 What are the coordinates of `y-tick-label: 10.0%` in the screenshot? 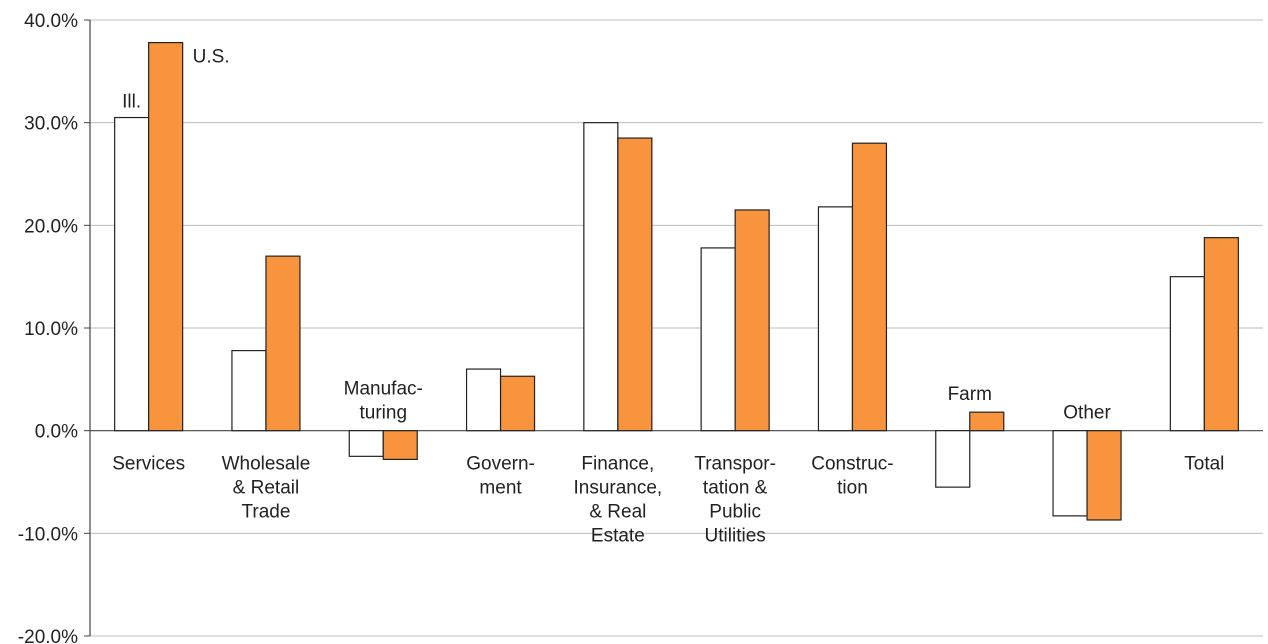 It's located at (51, 329).